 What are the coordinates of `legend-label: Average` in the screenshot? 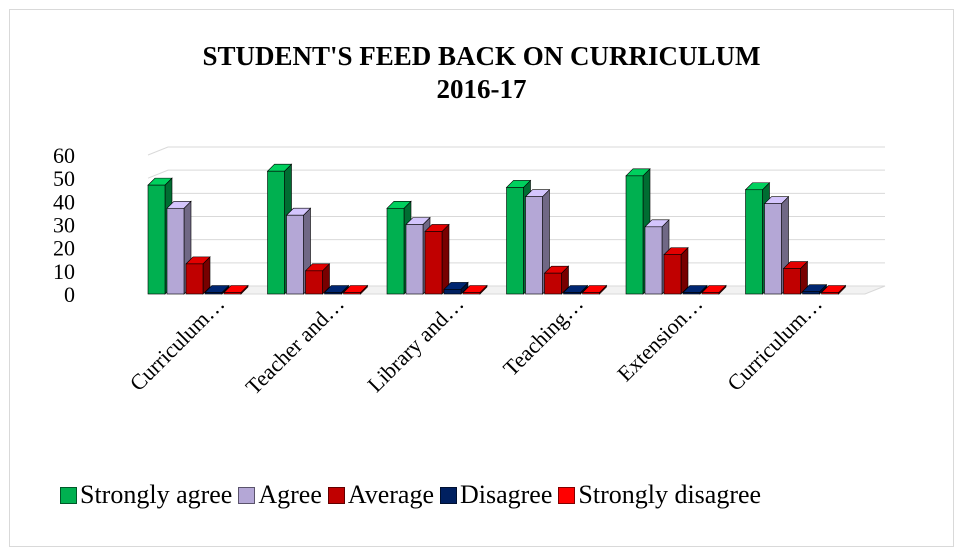 It's located at (390, 494).